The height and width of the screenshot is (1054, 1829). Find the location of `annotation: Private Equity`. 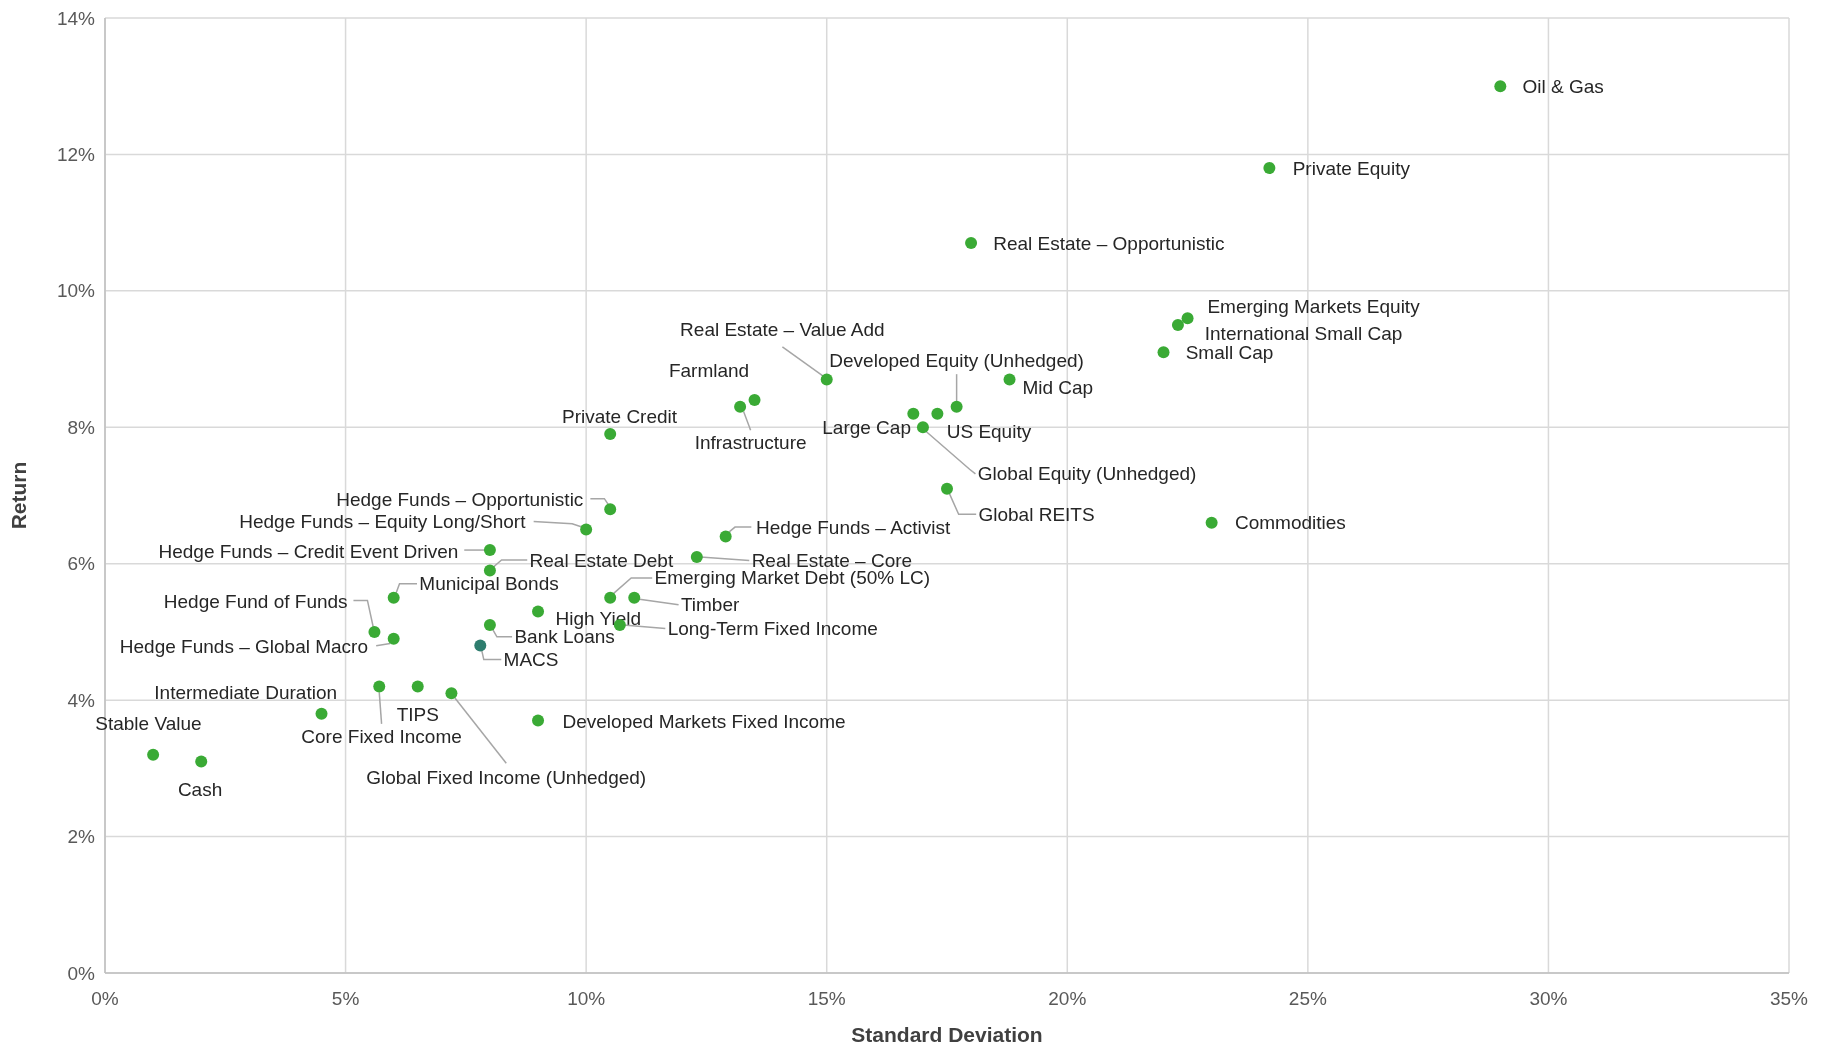

annotation: Private Equity is located at coordinates (1351, 168).